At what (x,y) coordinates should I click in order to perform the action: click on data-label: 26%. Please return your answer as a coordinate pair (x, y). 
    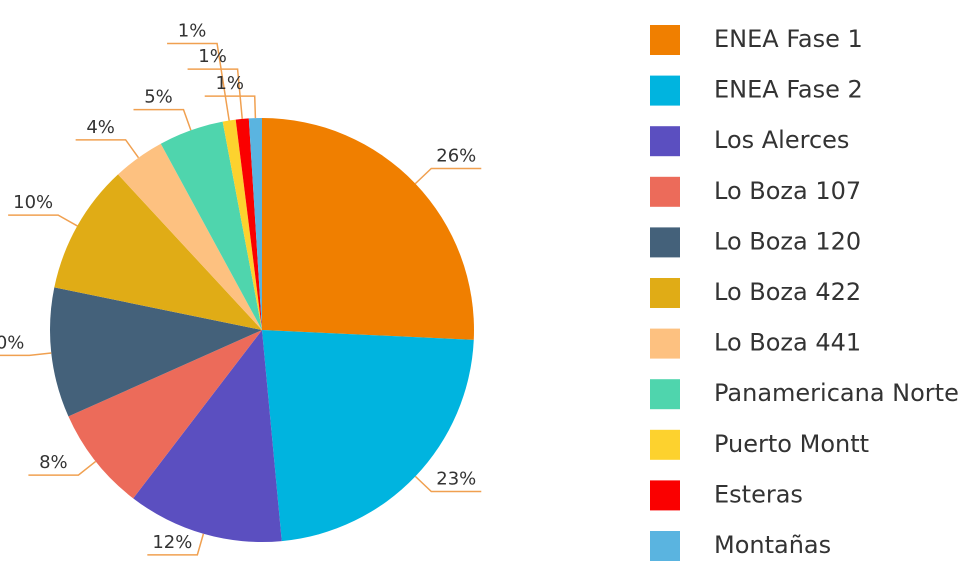
    Looking at the image, I should click on (456, 155).